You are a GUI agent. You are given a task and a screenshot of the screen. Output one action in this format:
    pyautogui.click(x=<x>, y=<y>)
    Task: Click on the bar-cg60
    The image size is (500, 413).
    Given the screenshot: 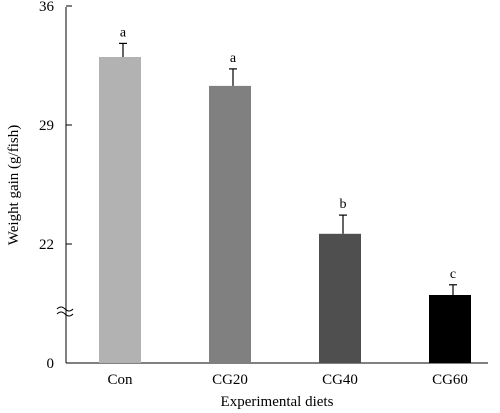 What is the action you would take?
    pyautogui.click(x=450, y=329)
    